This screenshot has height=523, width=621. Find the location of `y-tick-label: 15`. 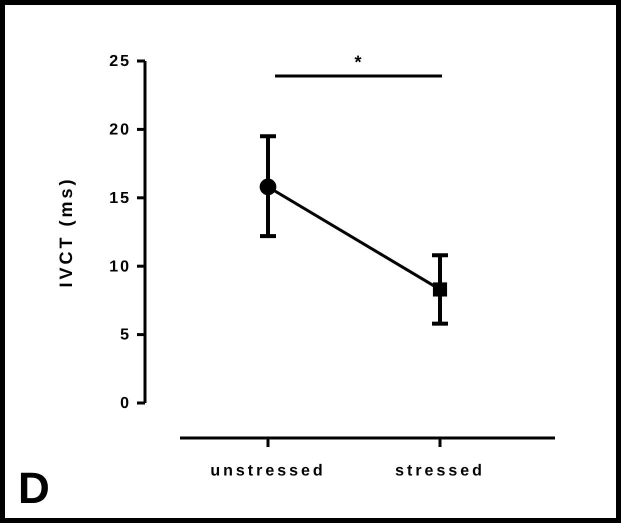

y-tick-label: 15 is located at coordinates (120, 198).